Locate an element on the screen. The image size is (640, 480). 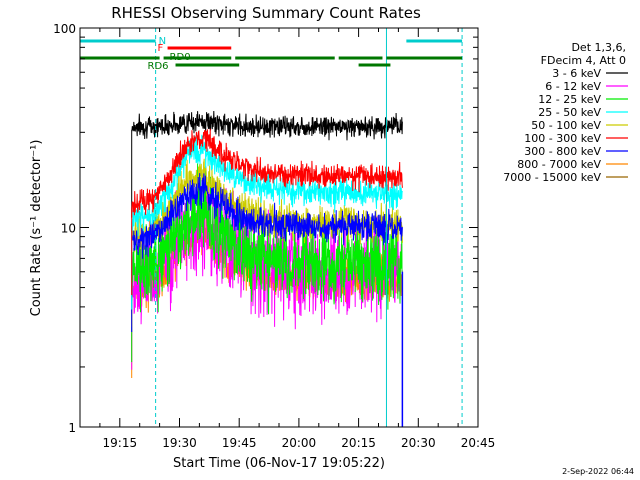
marker-rd0-label: RD0 is located at coordinates (180, 57).